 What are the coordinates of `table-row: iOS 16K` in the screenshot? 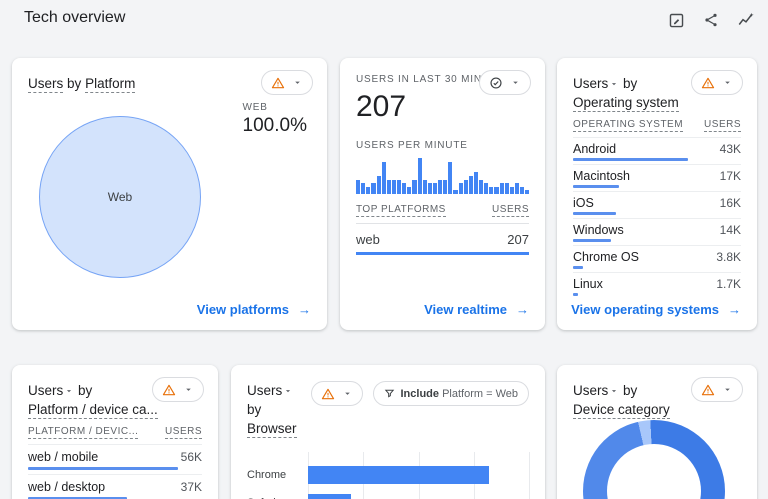 It's located at (657, 204).